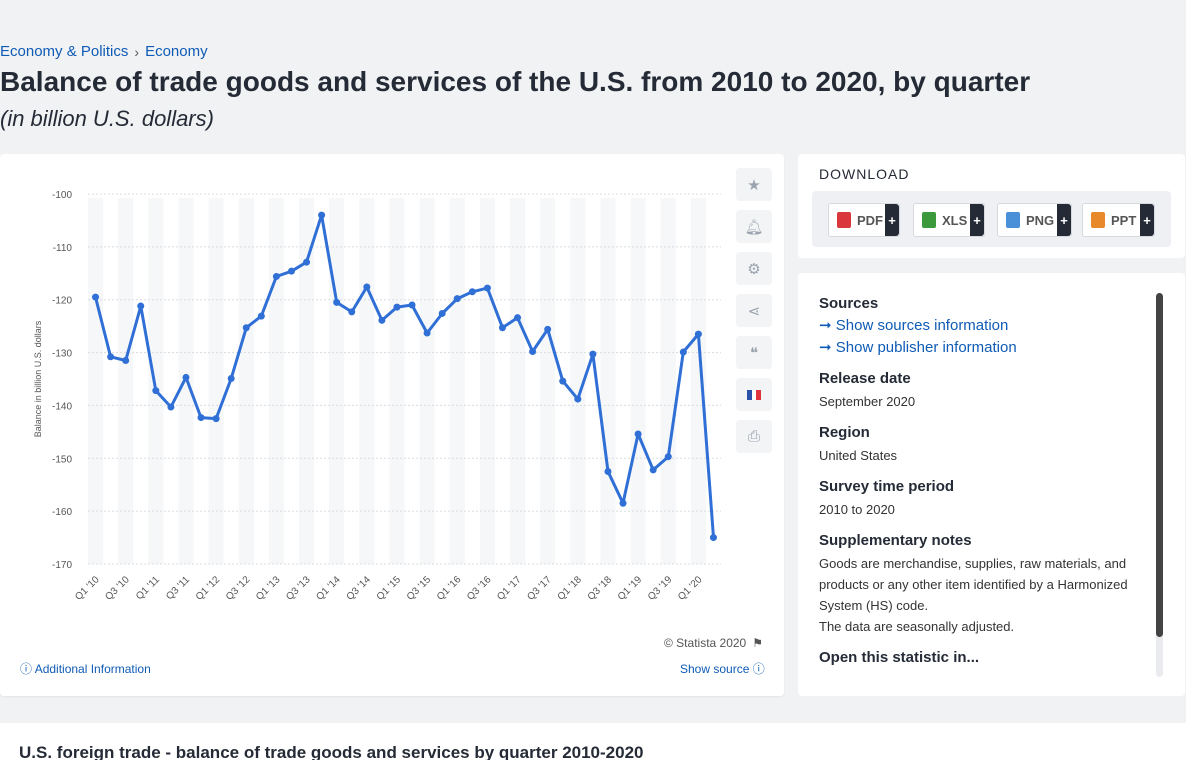 The image size is (1186, 760). Describe the element at coordinates (979, 325) in the screenshot. I see `show-sources-link: ➞ Show sources information` at that location.